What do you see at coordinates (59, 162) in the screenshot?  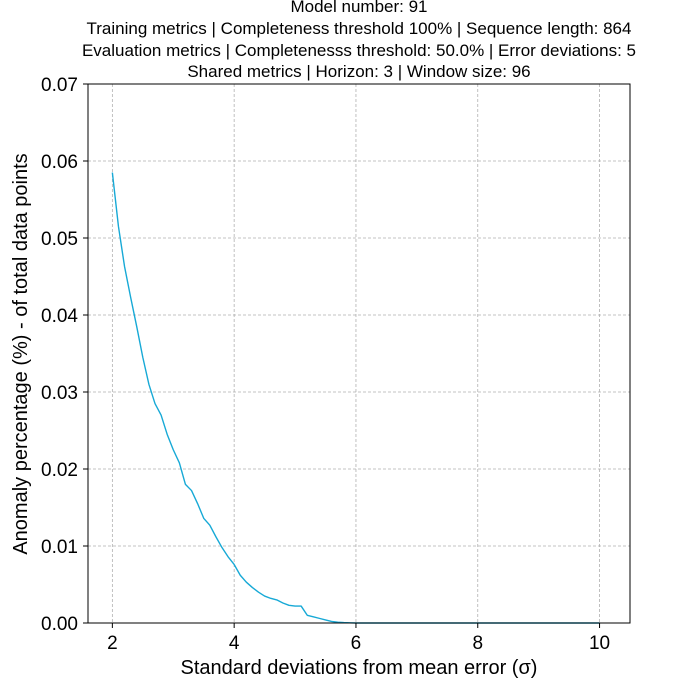 I see `y-tick-label: 0.06` at bounding box center [59, 162].